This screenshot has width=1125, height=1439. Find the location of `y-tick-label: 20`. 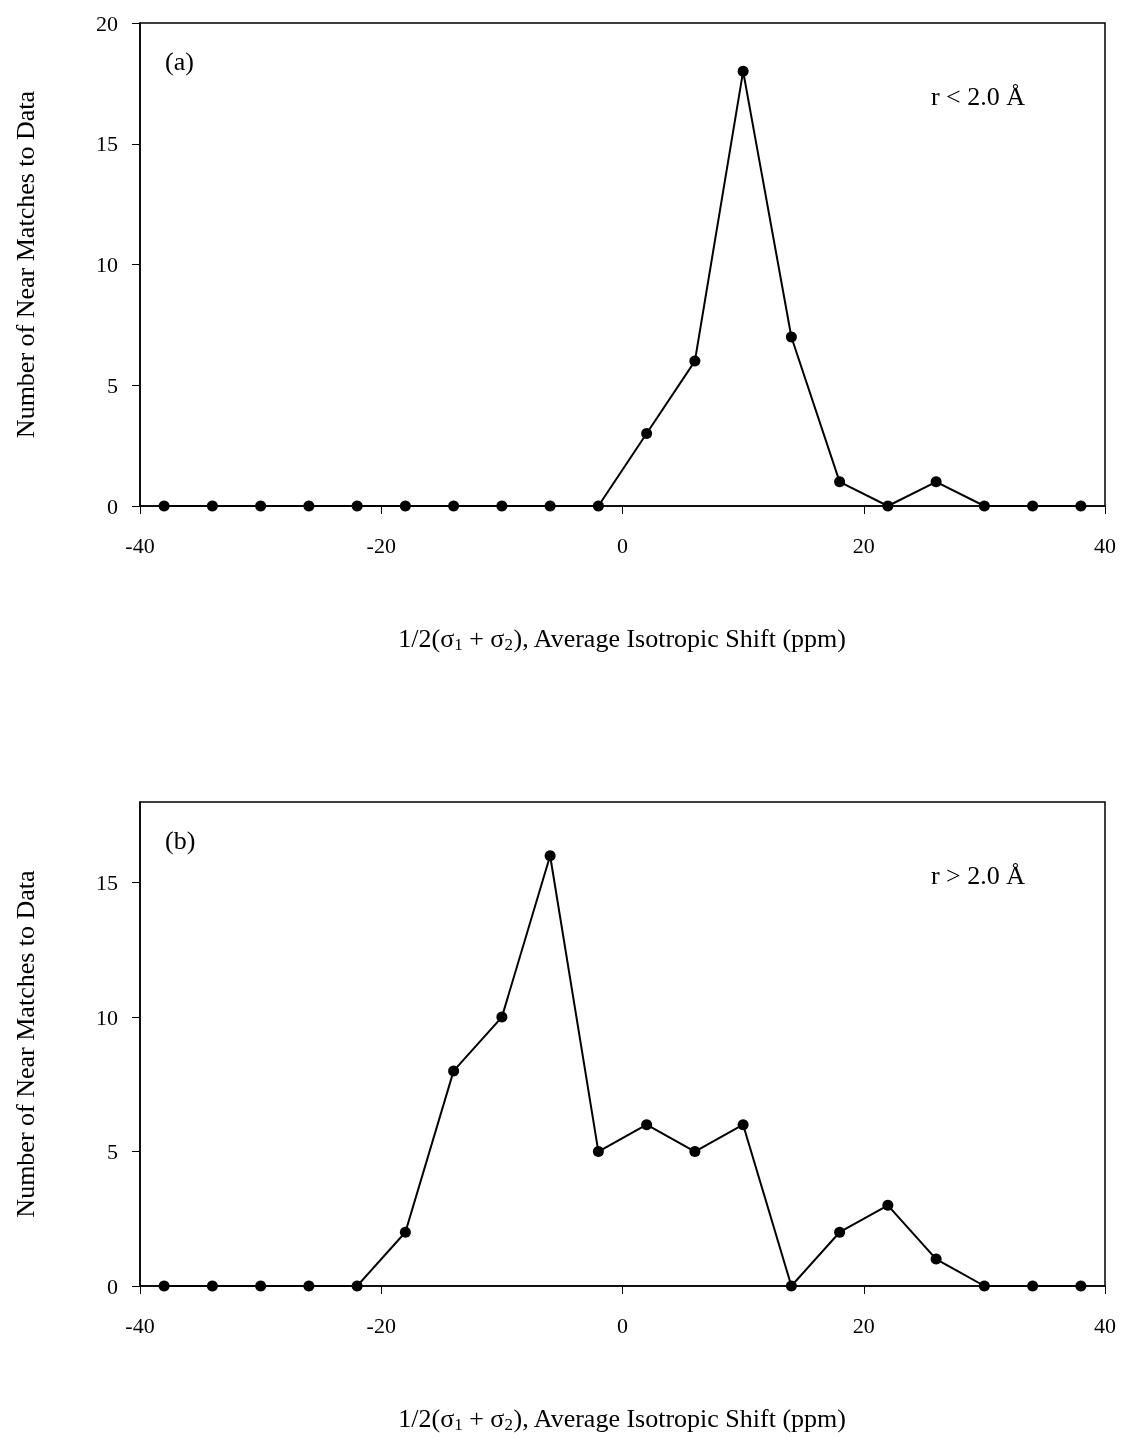

y-tick-label: 20 is located at coordinates (107, 23).